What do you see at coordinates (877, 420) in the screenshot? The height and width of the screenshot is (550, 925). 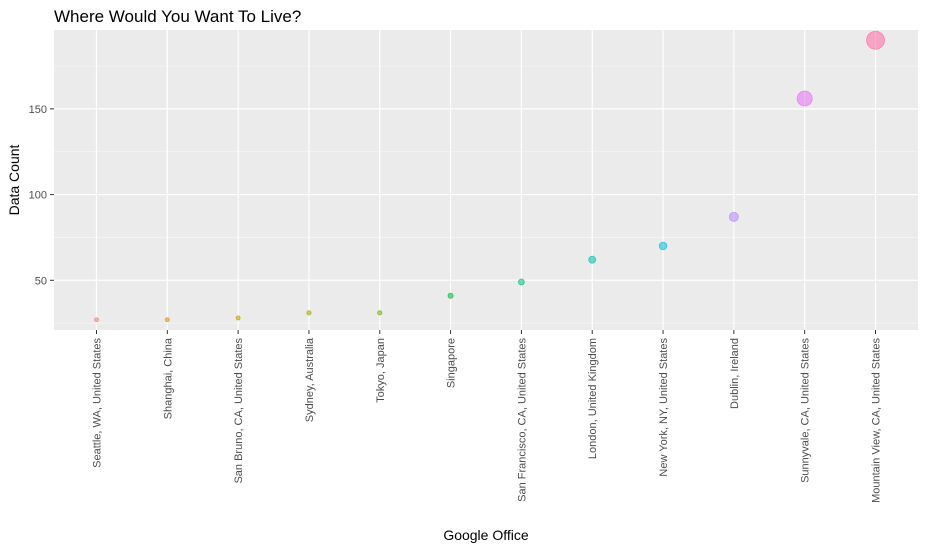 I see `x-tick-label: Mountain View, CA, United States` at bounding box center [877, 420].